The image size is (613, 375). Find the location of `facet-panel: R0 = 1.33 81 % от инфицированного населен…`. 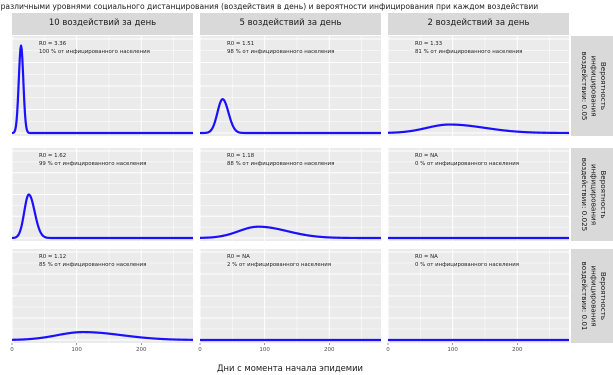

facet-panel: R0 = 1.33 81 % от инфицированного населен… is located at coordinates (478, 86).